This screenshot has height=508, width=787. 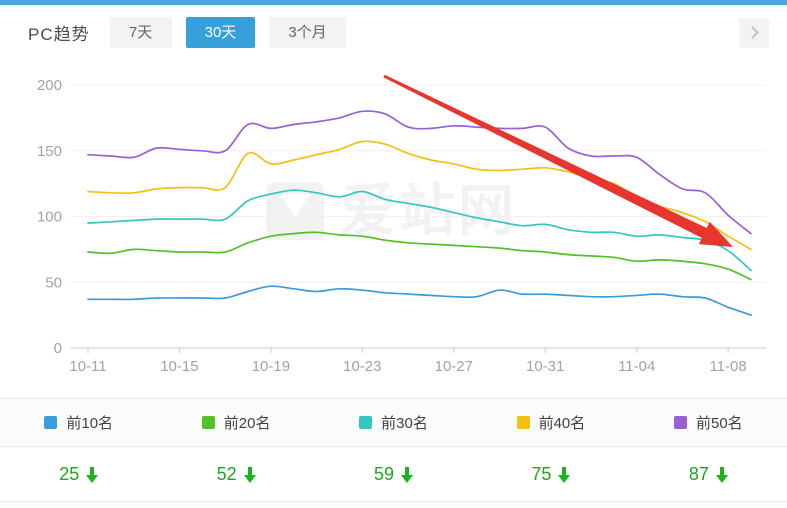 What do you see at coordinates (393, 2) in the screenshot?
I see `top-accent-bar` at bounding box center [393, 2].